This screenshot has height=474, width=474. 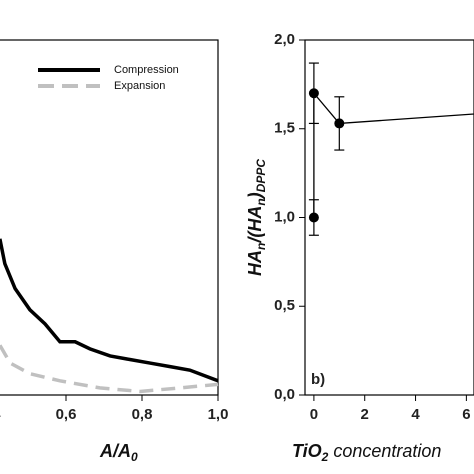 I want to click on x-tick-label: 0, so click(x=314, y=414).